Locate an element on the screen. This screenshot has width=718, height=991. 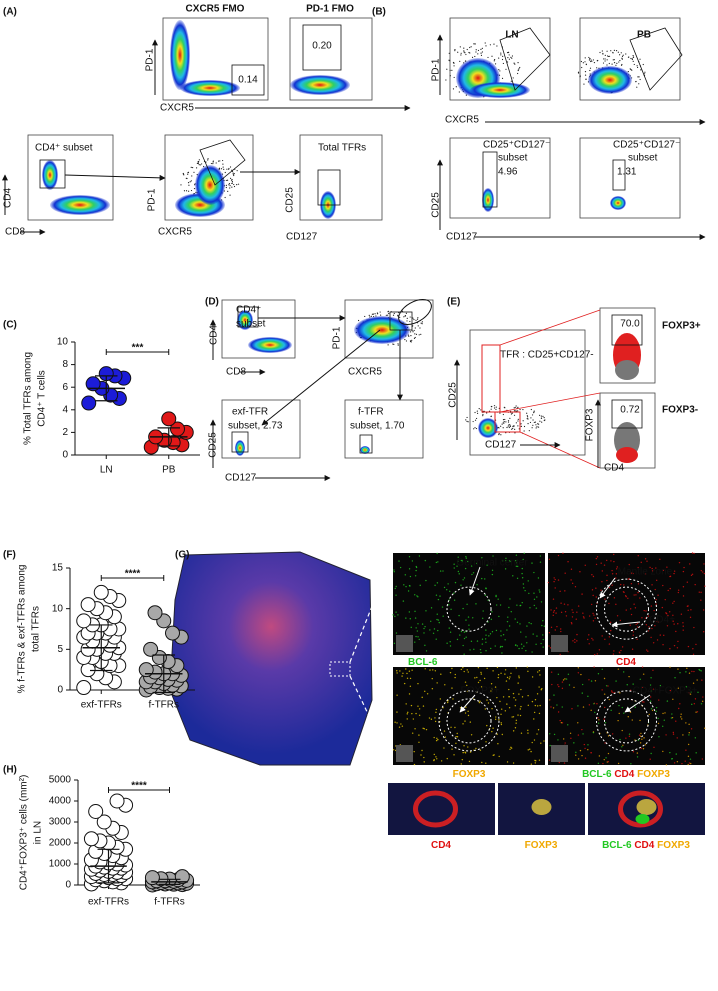
channel-label: BCL-6 CD4 FOXP3 is located at coordinates (646, 845).